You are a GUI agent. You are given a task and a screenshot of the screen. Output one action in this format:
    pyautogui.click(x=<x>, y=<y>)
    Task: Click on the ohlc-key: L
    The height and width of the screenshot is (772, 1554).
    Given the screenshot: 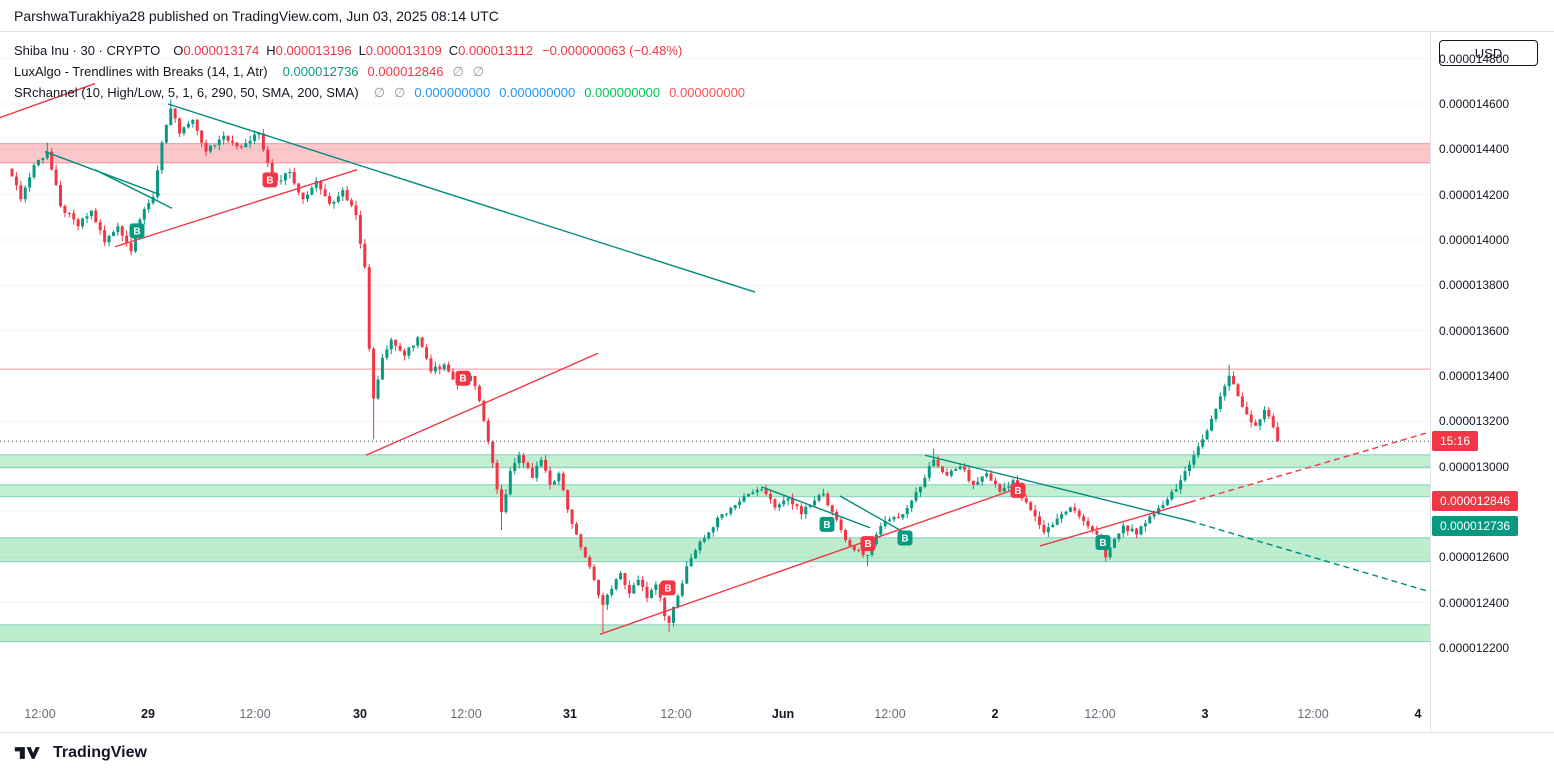 What is the action you would take?
    pyautogui.click(x=362, y=50)
    